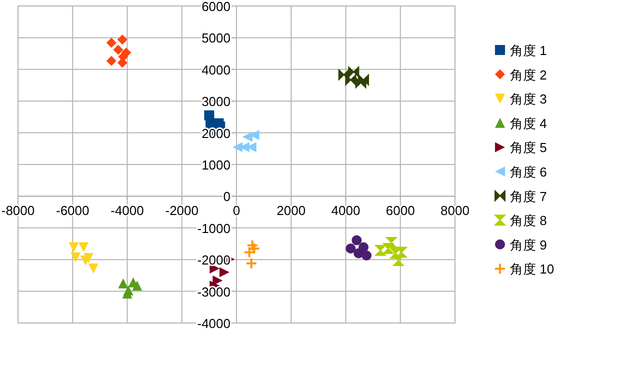  What do you see at coordinates (226, 196) in the screenshot?
I see `y-tick-label: 0` at bounding box center [226, 196].